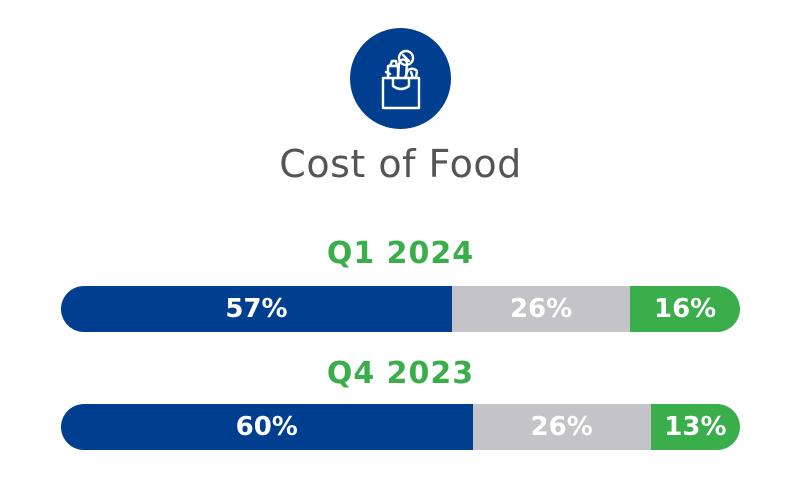 The image size is (801, 498). I want to click on bar-segment-2-3: 13%, so click(695, 427).